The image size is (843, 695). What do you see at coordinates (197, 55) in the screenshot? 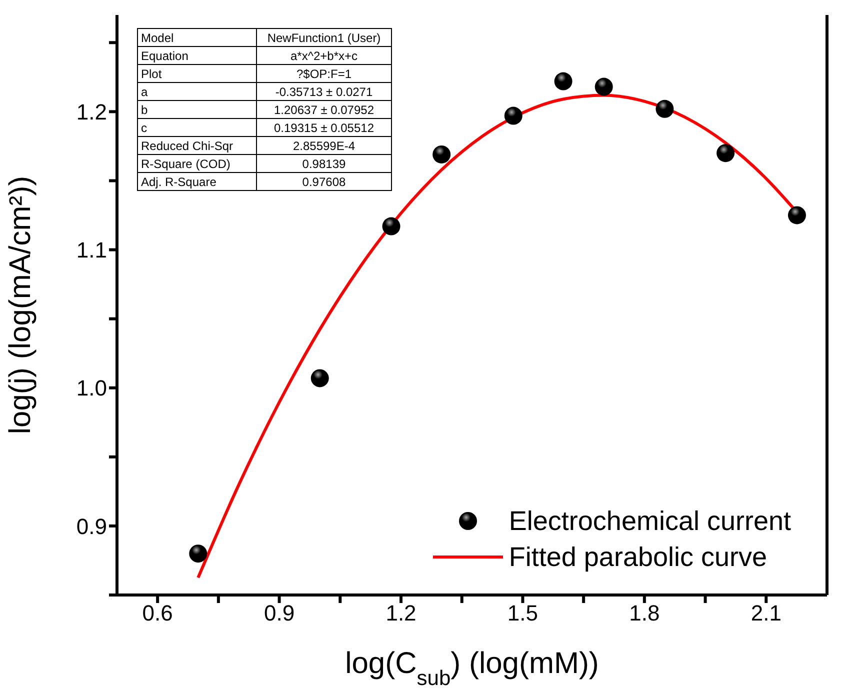
I see `annotation: Equation` at bounding box center [197, 55].